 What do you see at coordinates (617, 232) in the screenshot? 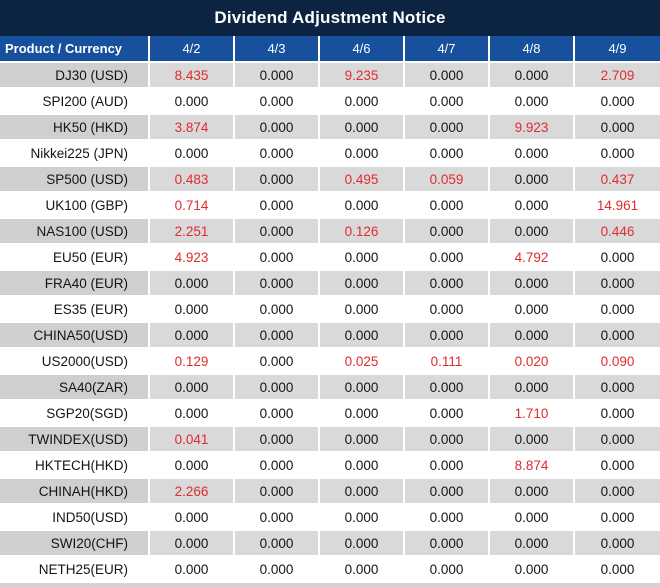
I see `value-cell: 0.446` at bounding box center [617, 232].